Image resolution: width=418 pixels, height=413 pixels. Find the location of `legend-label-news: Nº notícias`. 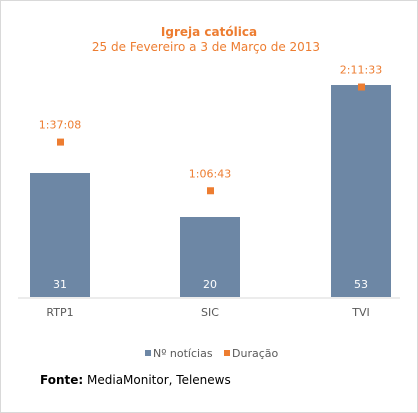

legend-label-news: Nº notícias is located at coordinates (183, 353).